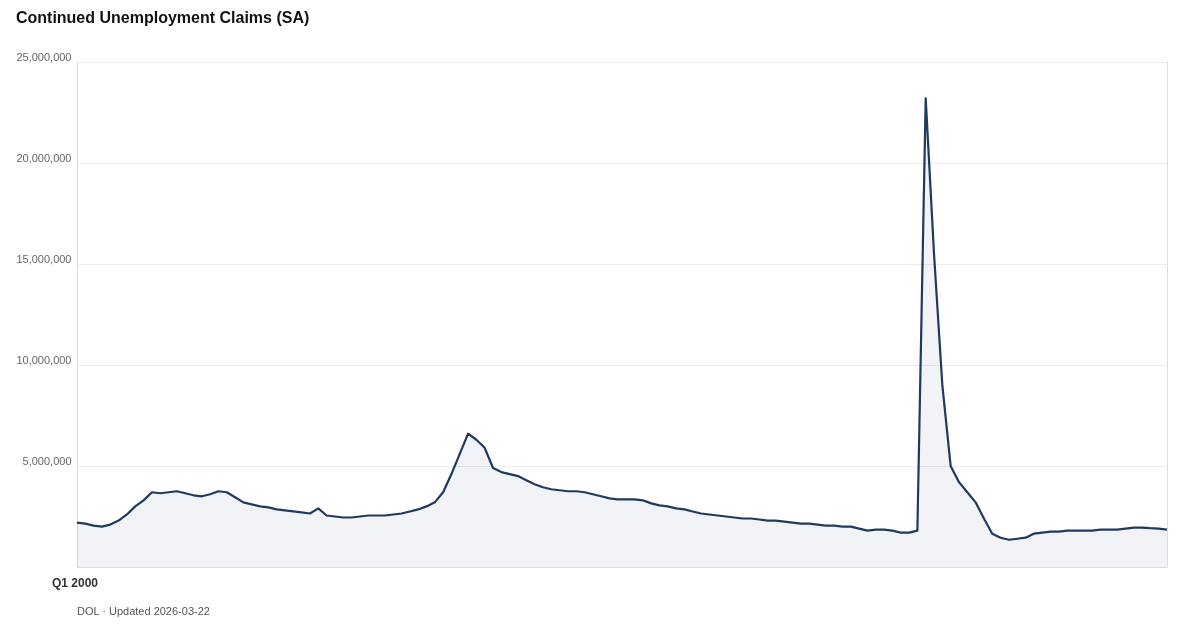  I want to click on y-tick-label: 20,000,000, so click(44, 157).